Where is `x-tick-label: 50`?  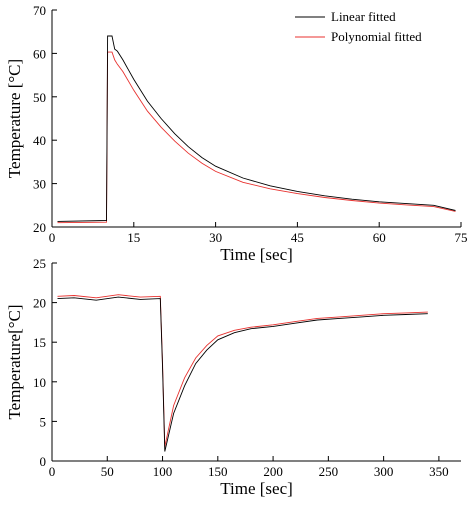
x-tick-label: 50 is located at coordinates (107, 471).